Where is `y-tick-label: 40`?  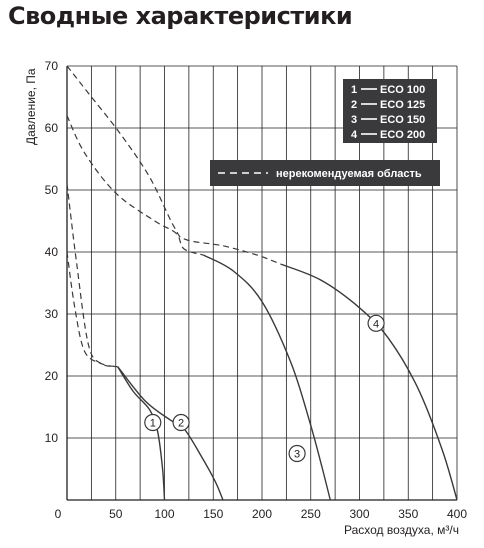
y-tick-label: 40 is located at coordinates (52, 252).